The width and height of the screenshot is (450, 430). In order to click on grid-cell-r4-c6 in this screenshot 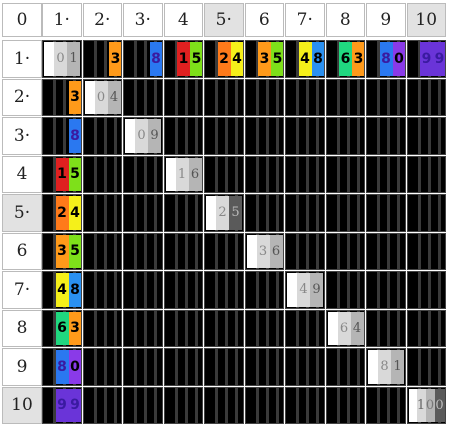, I will do `click(264, 174)`.